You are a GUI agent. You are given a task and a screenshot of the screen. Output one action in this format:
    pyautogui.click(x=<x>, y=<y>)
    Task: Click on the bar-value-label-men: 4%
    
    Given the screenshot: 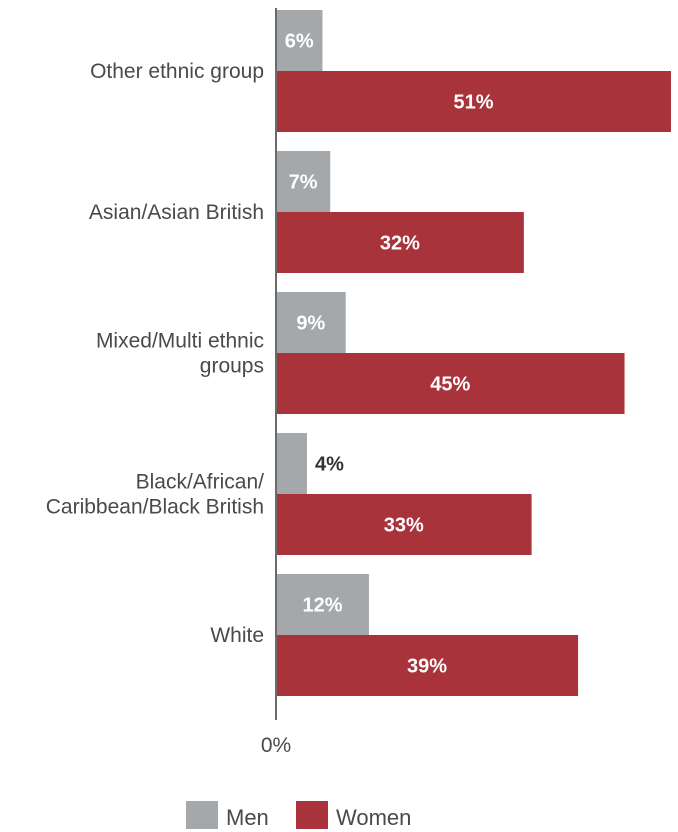 What is the action you would take?
    pyautogui.click(x=329, y=465)
    